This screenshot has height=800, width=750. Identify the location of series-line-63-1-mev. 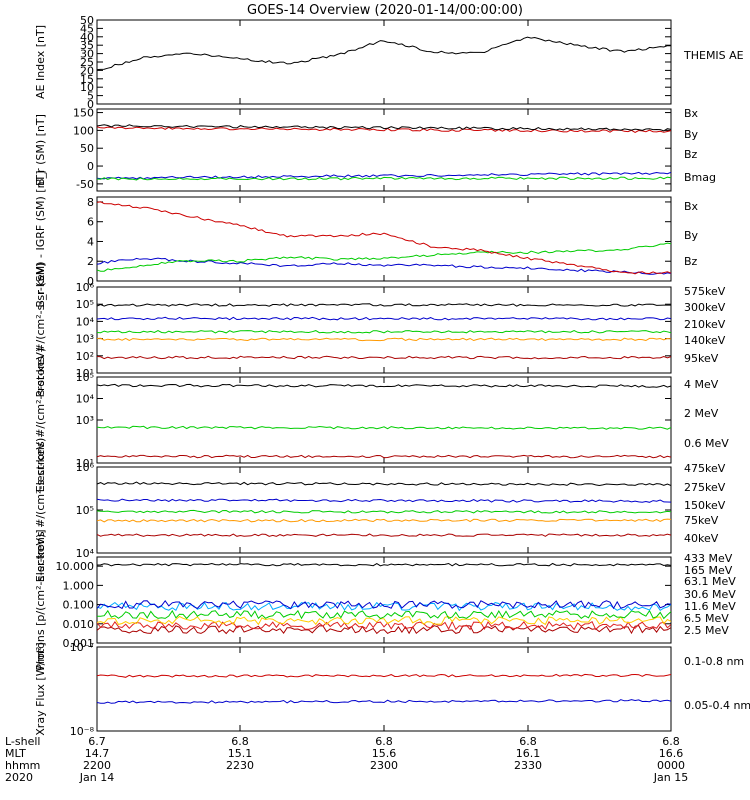
(384, 620).